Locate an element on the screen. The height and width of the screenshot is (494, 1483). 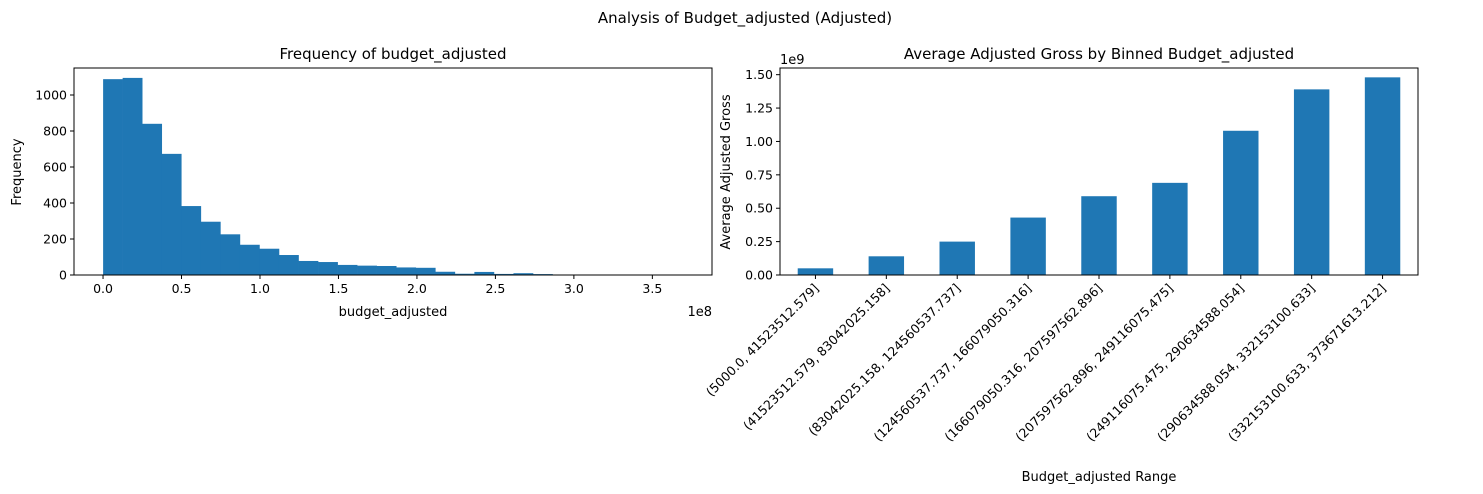
gross-x-tick-label: (83042025.158, 124560537.737] is located at coordinates (884, 360).